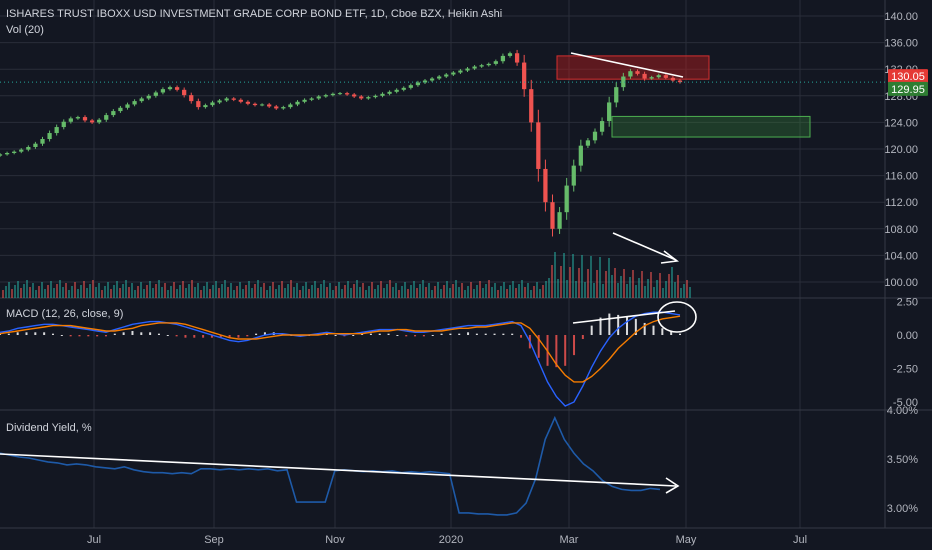 Image resolution: width=932 pixels, height=550 pixels. What do you see at coordinates (65, 314) in the screenshot?
I see `macd-label: MACD (12, 26, close, 9)` at bounding box center [65, 314].